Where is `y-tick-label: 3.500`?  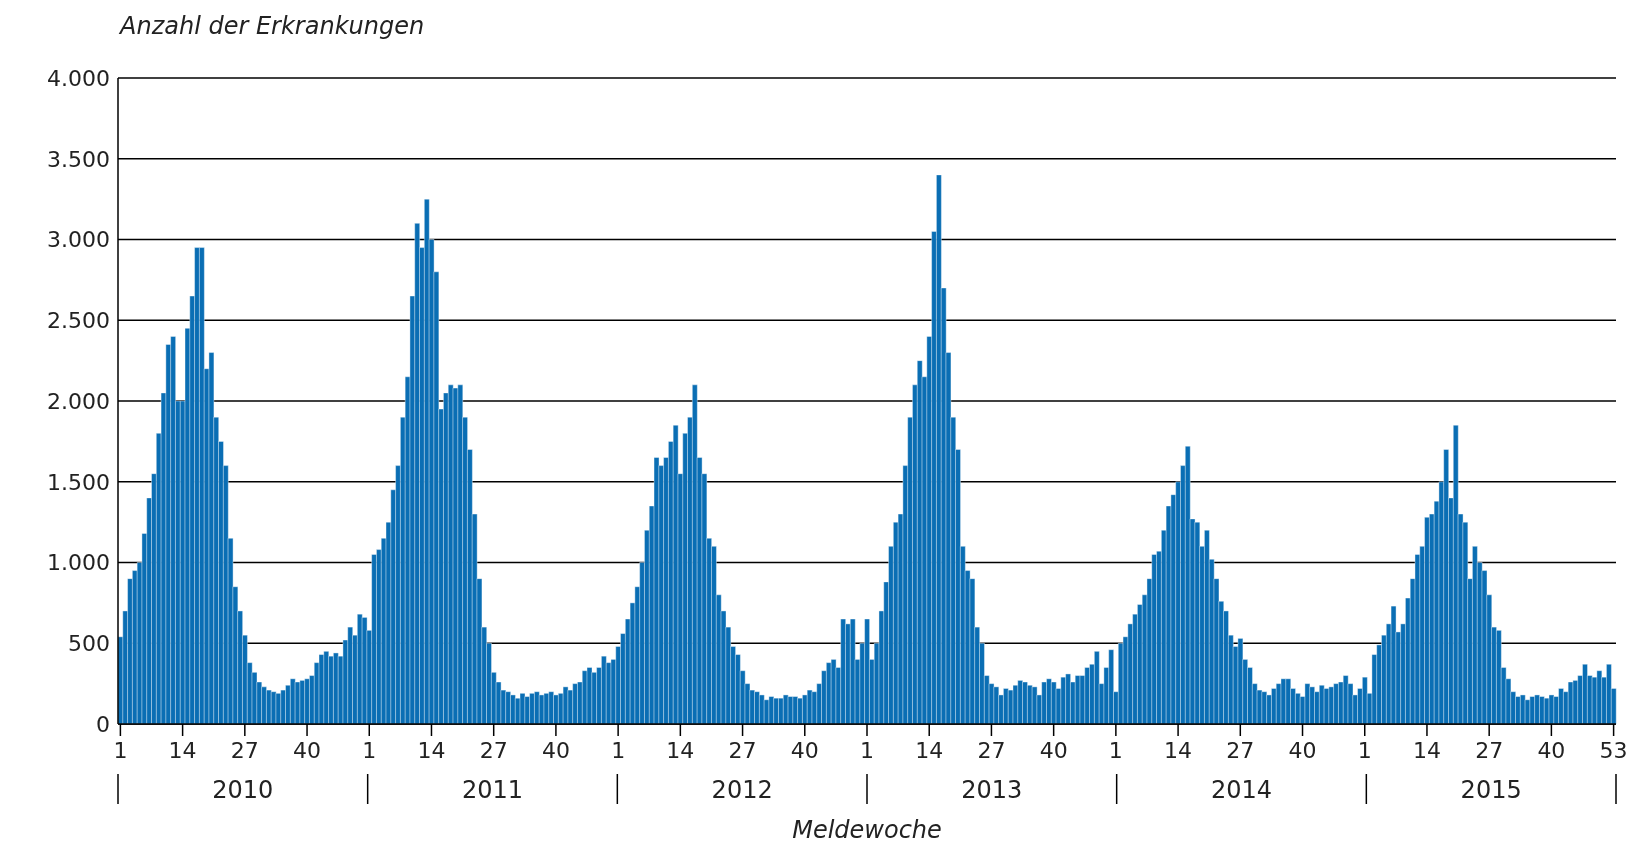
y-tick-label: 3.500 is located at coordinates (78, 159).